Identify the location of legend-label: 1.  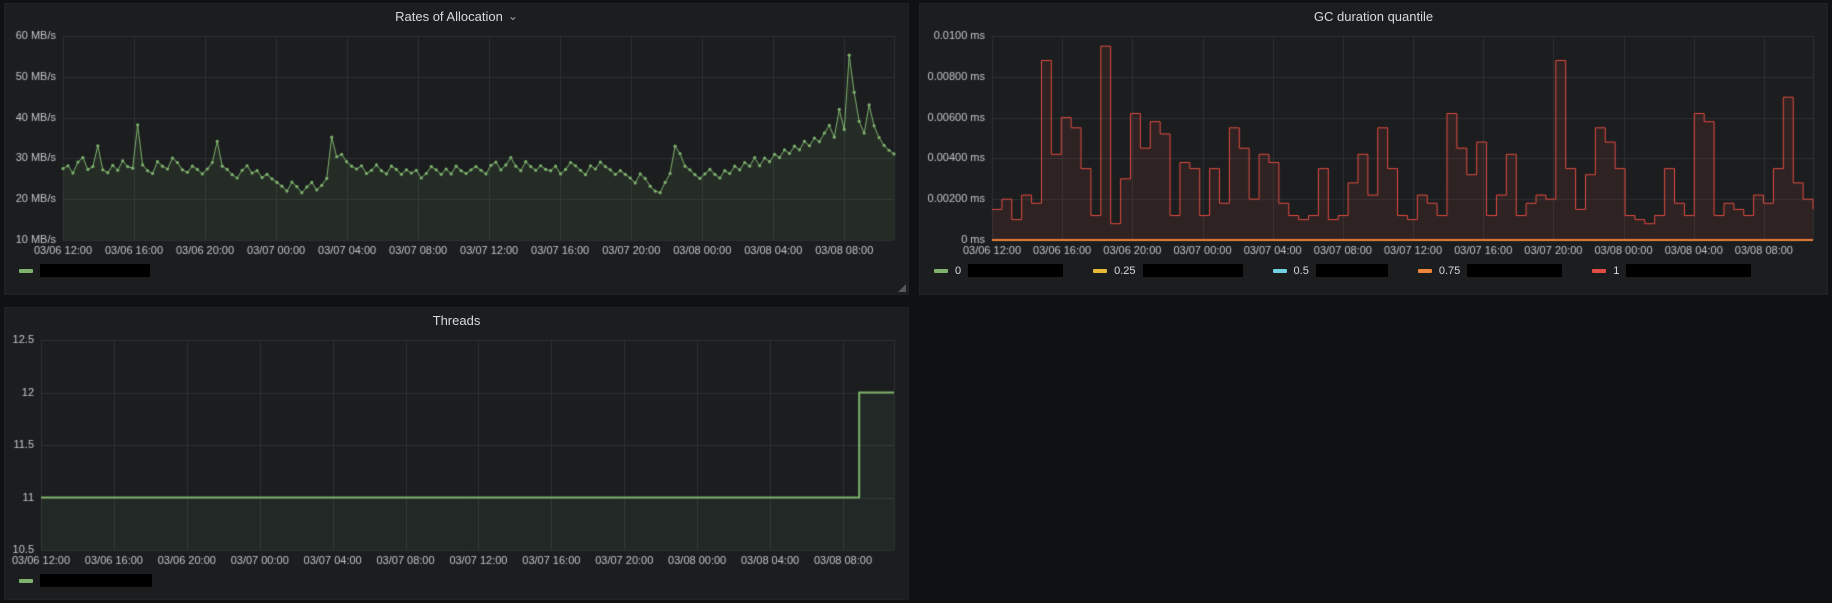
(1616, 270).